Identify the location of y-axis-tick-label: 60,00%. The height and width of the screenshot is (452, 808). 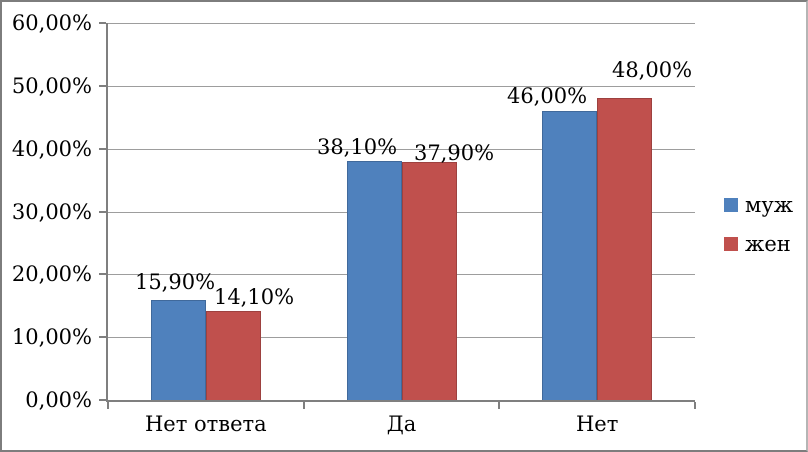
(51, 23).